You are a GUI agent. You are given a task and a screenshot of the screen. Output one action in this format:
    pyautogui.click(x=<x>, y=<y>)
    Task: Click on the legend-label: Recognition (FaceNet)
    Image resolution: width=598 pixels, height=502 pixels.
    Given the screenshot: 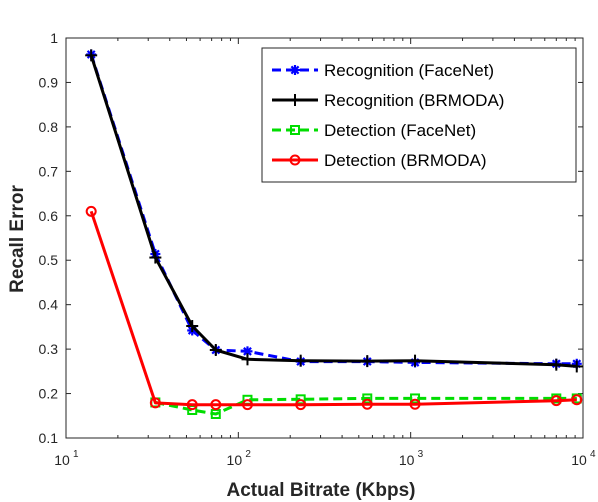 What is the action you would take?
    pyautogui.click(x=409, y=70)
    